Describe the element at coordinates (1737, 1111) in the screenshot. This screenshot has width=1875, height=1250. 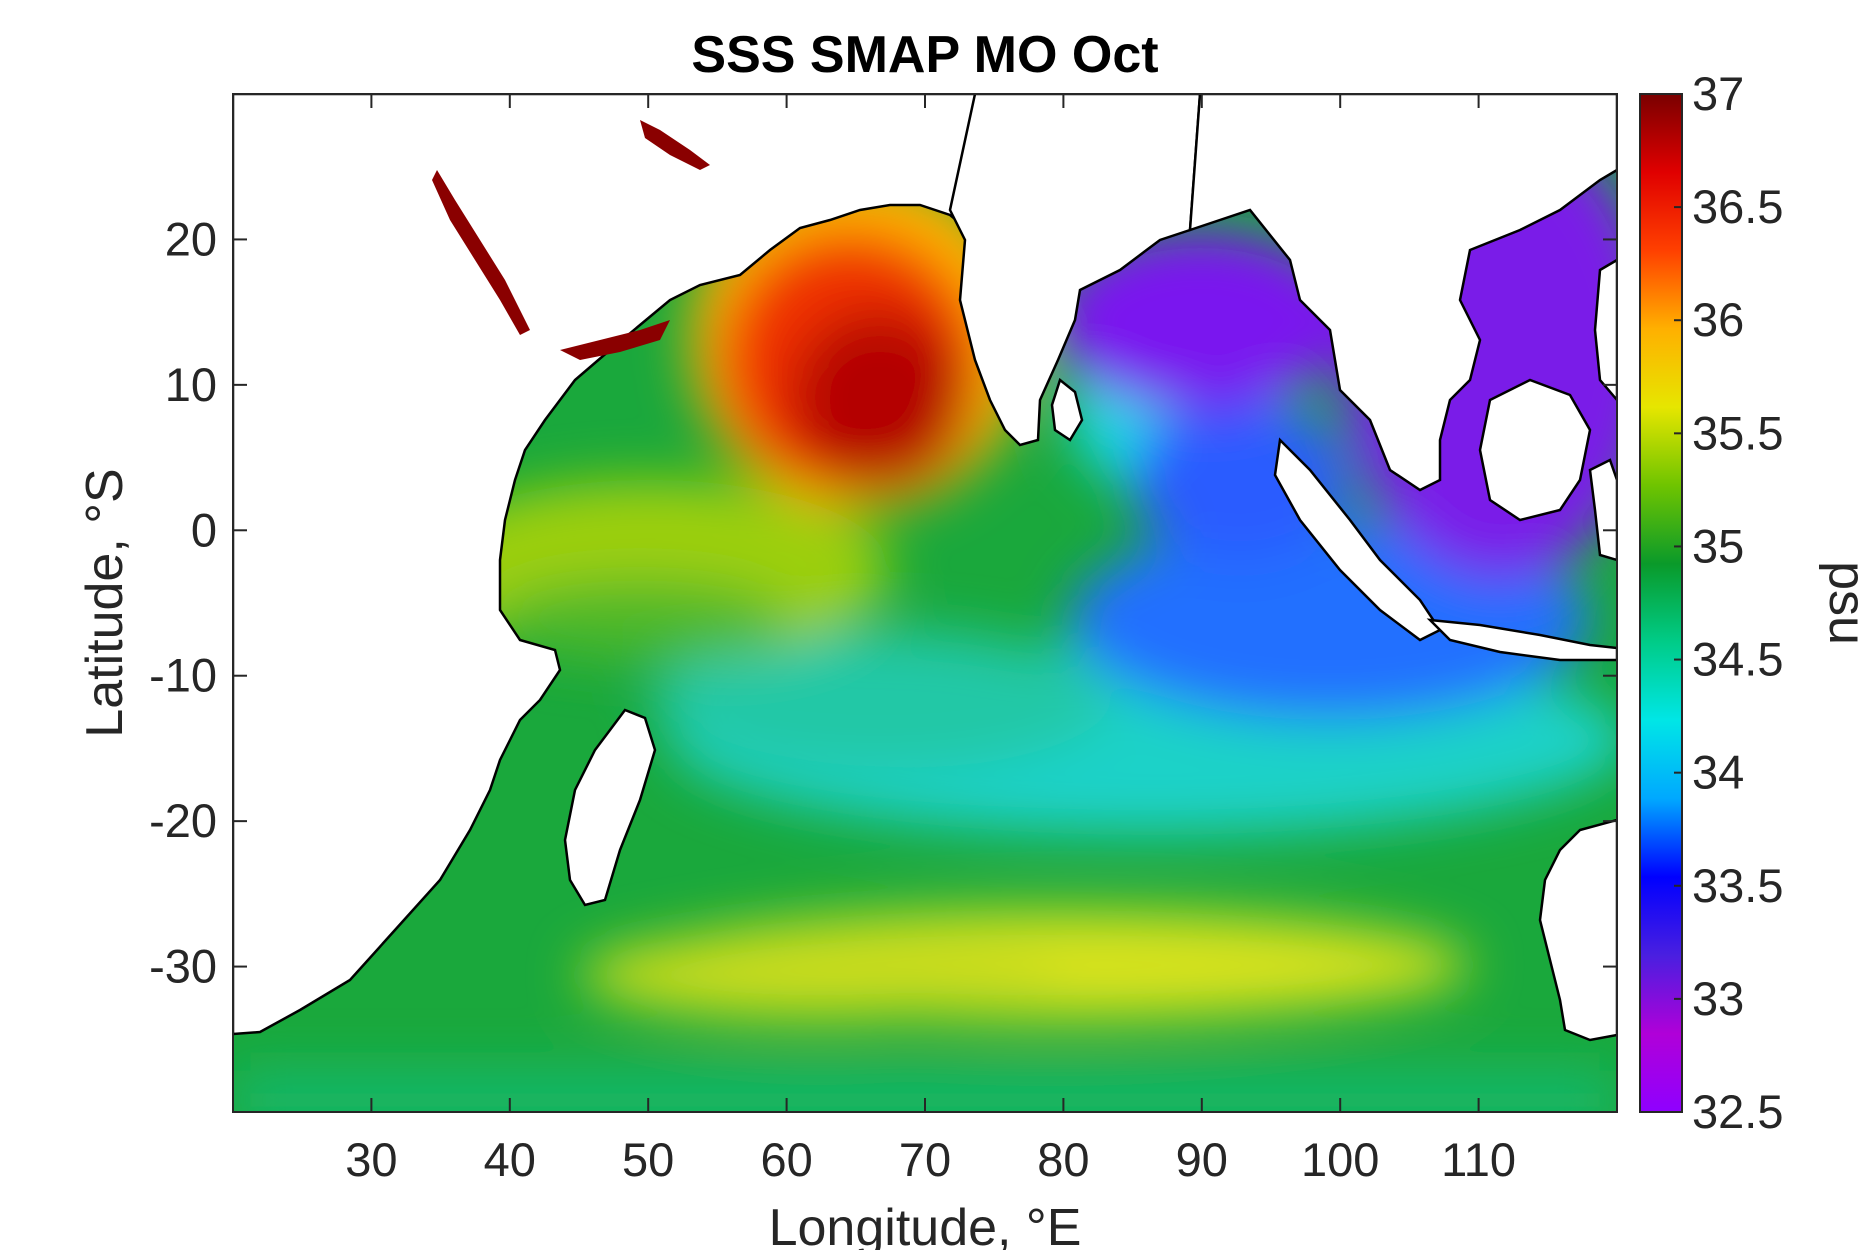
I see `colorbar-tick-label: 32.5` at that location.